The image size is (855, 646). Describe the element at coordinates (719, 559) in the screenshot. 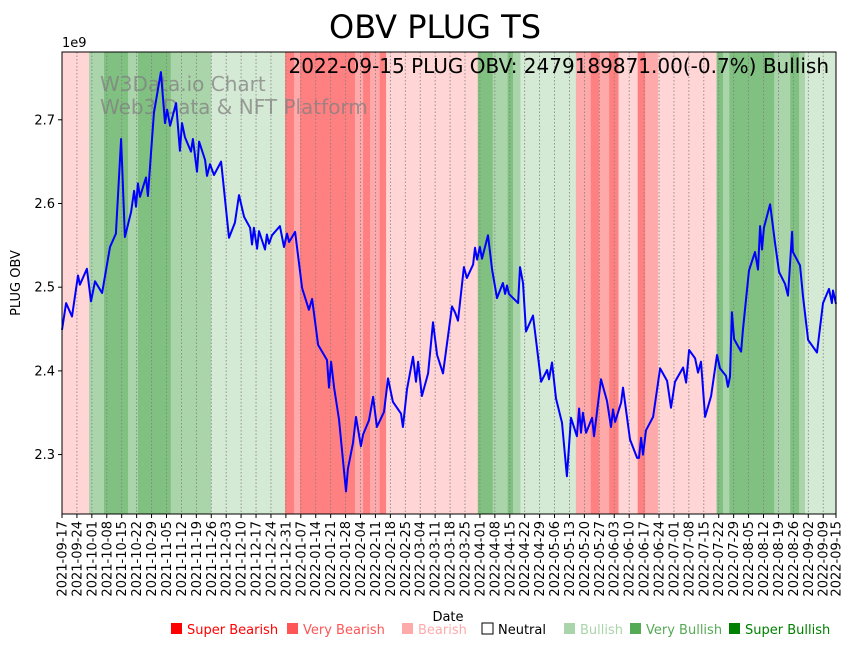

I see `x-tick-label: 2022-07-22` at that location.